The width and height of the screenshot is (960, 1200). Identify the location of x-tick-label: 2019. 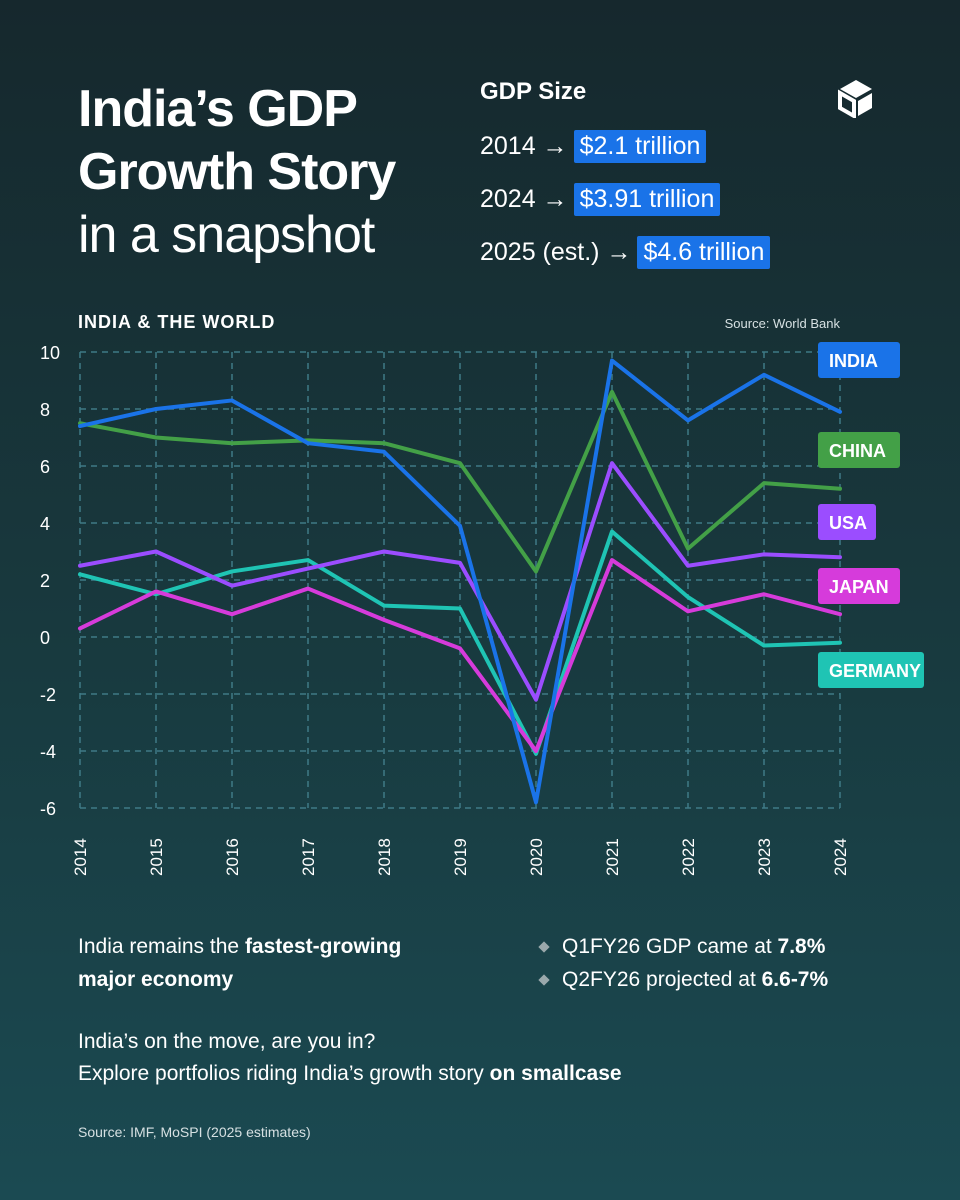
(460, 857).